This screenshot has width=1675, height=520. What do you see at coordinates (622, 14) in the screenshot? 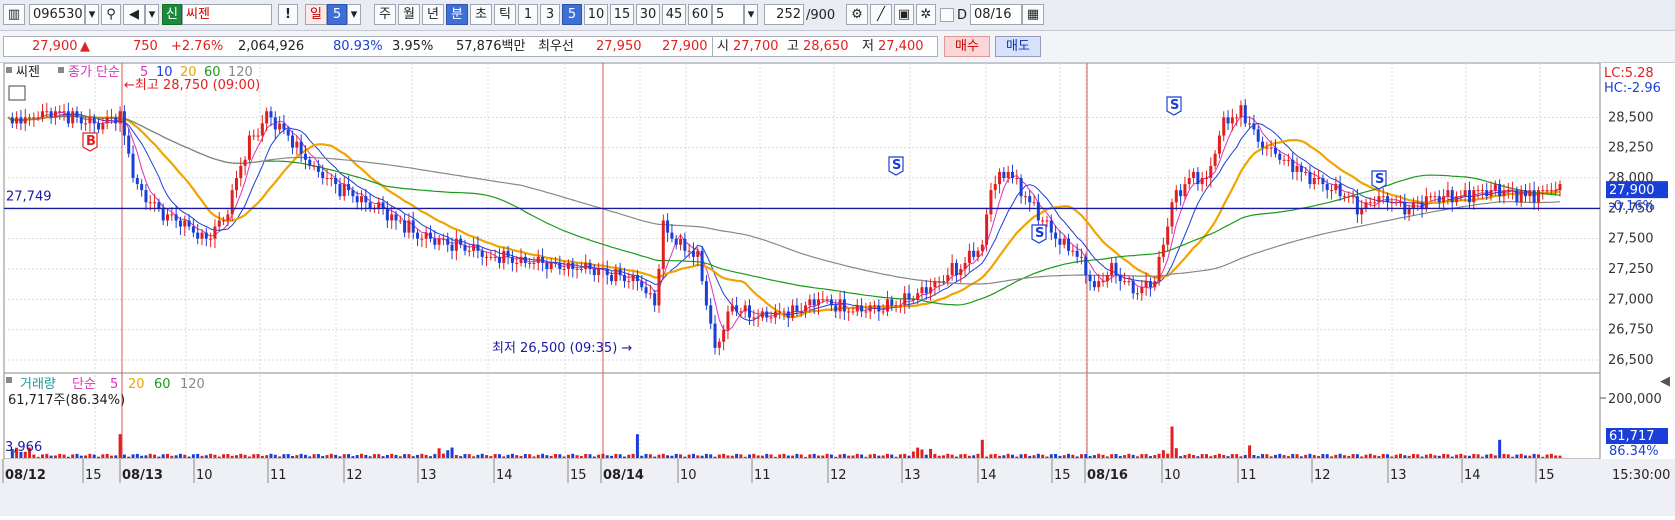
I see `interval-15-button: 15` at bounding box center [622, 14].